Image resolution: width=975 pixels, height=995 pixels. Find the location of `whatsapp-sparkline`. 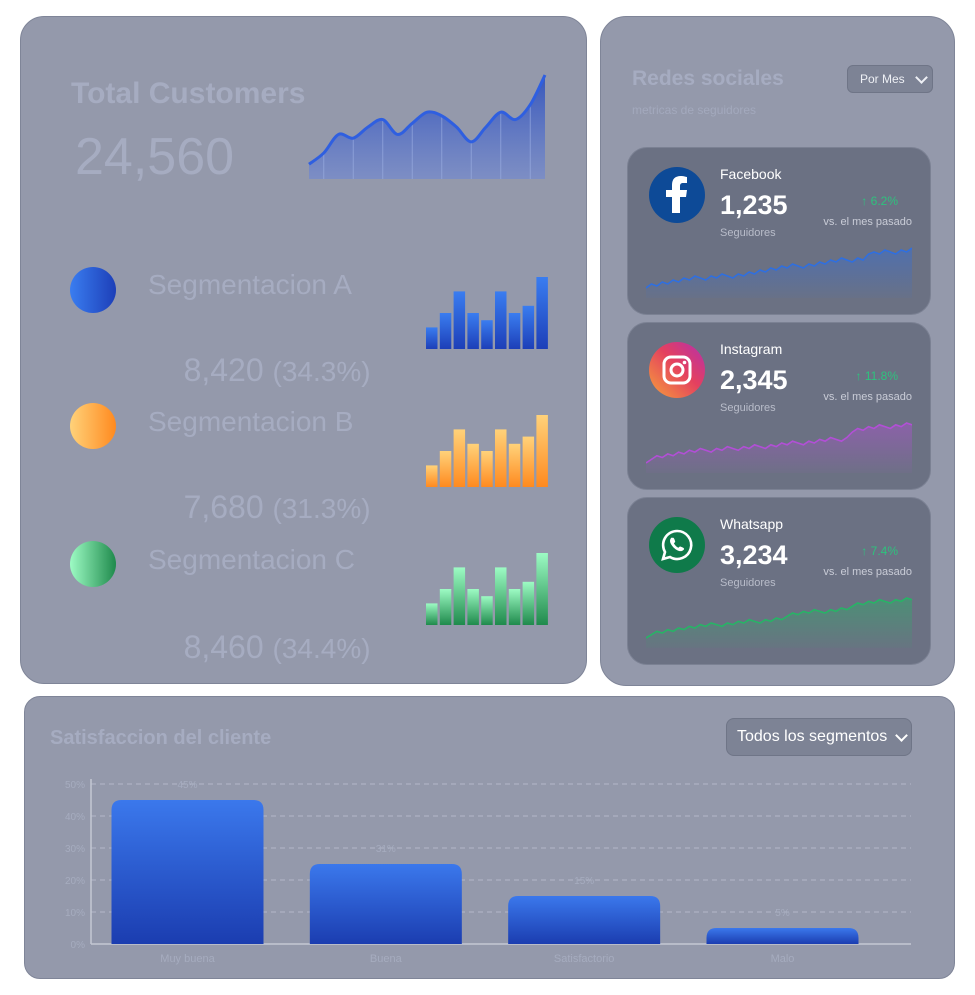

whatsapp-sparkline is located at coordinates (779, 622).